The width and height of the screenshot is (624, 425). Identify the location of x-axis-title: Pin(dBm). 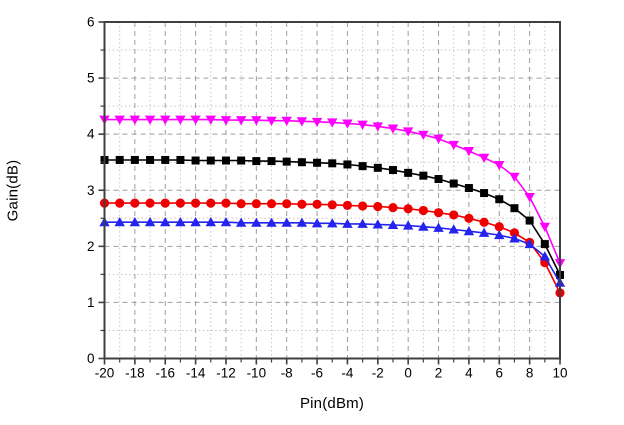
(332, 403).